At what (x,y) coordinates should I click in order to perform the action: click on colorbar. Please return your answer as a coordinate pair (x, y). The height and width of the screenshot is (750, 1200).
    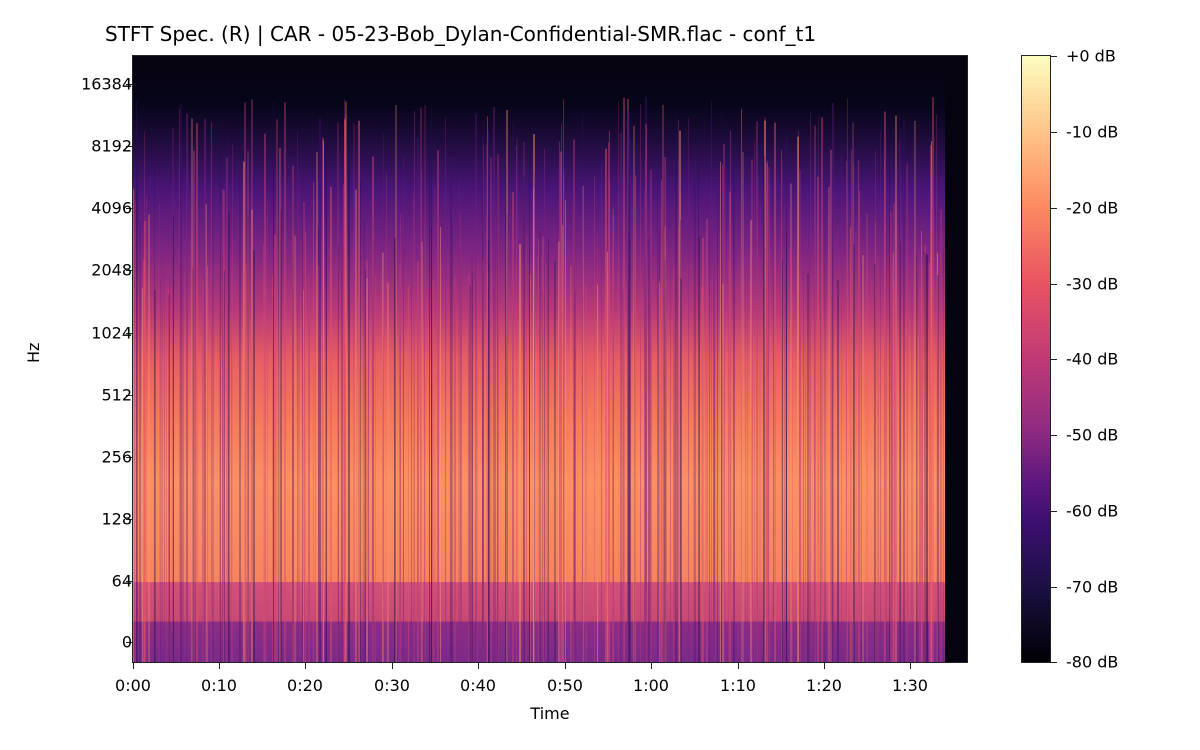
    Looking at the image, I should click on (1036, 359).